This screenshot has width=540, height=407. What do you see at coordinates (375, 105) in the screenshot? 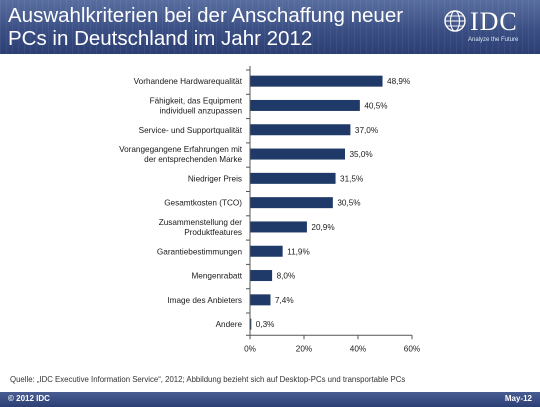
I see `value-label: 40,5%` at bounding box center [375, 105].